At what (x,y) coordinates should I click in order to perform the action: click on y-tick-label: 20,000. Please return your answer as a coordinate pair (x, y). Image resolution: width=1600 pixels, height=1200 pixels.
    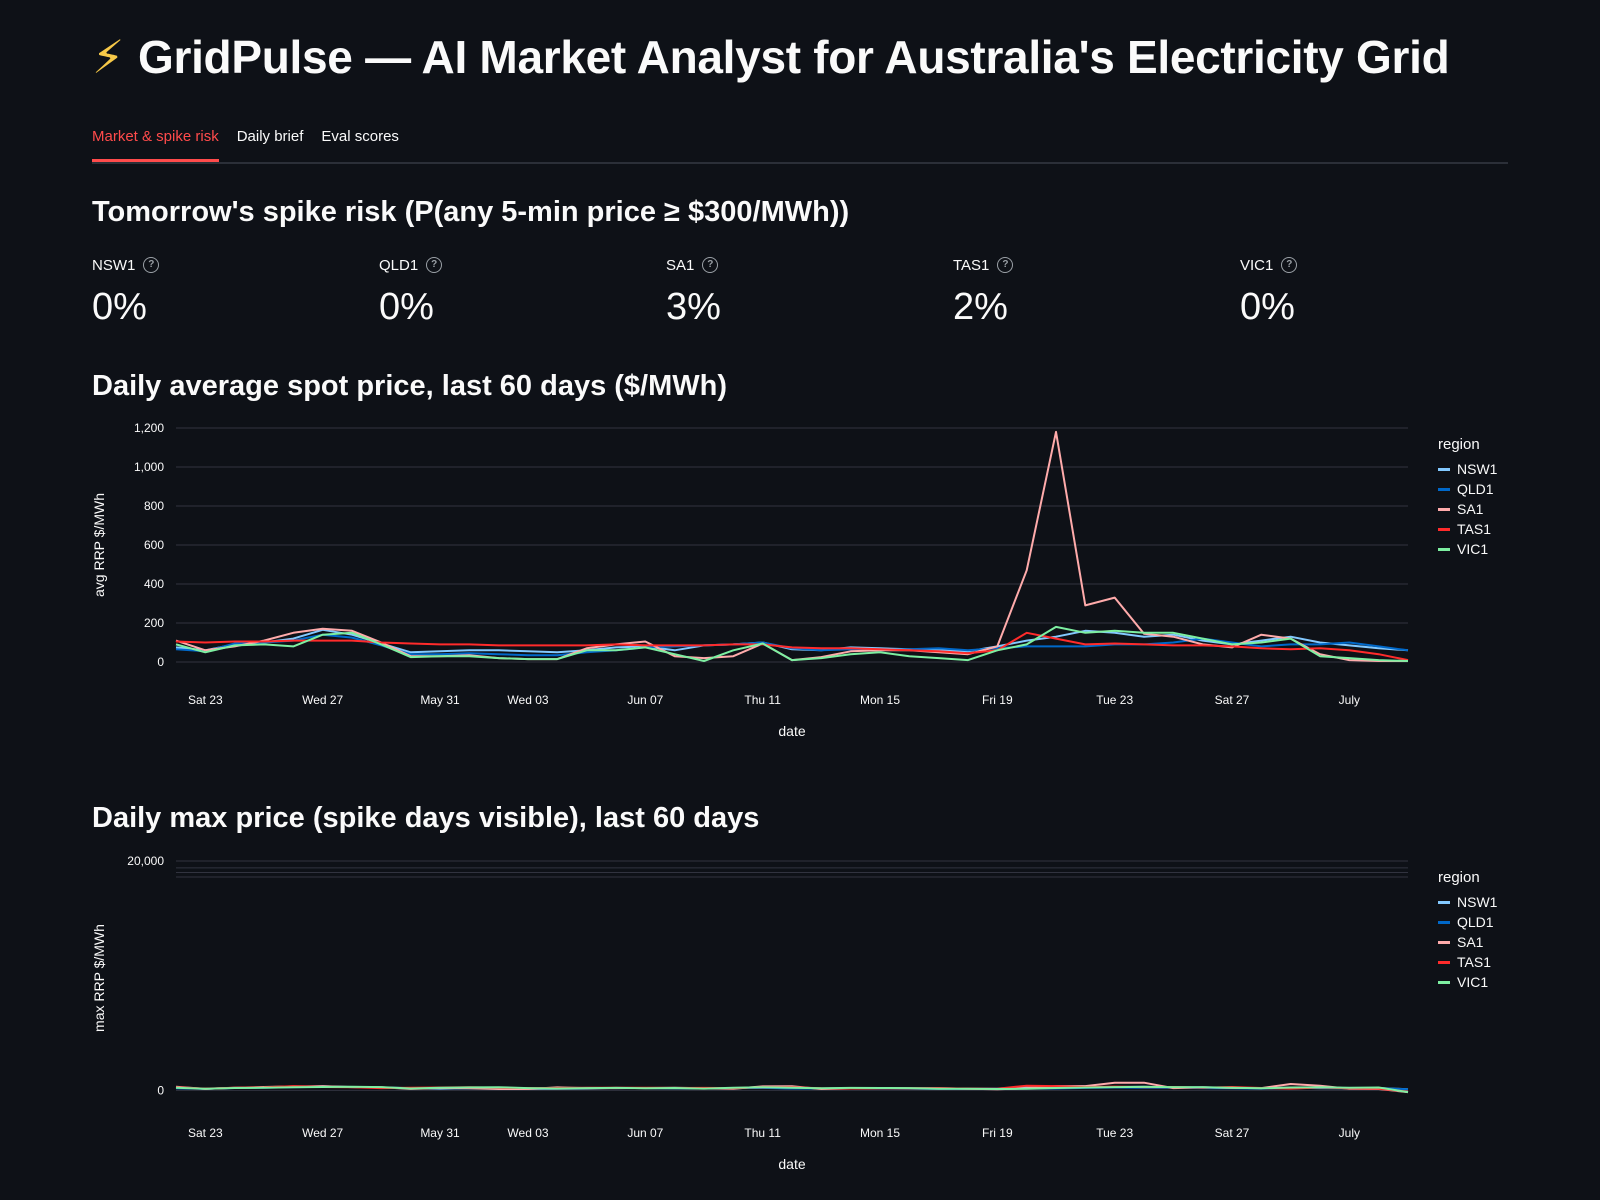
    Looking at the image, I should click on (145, 861).